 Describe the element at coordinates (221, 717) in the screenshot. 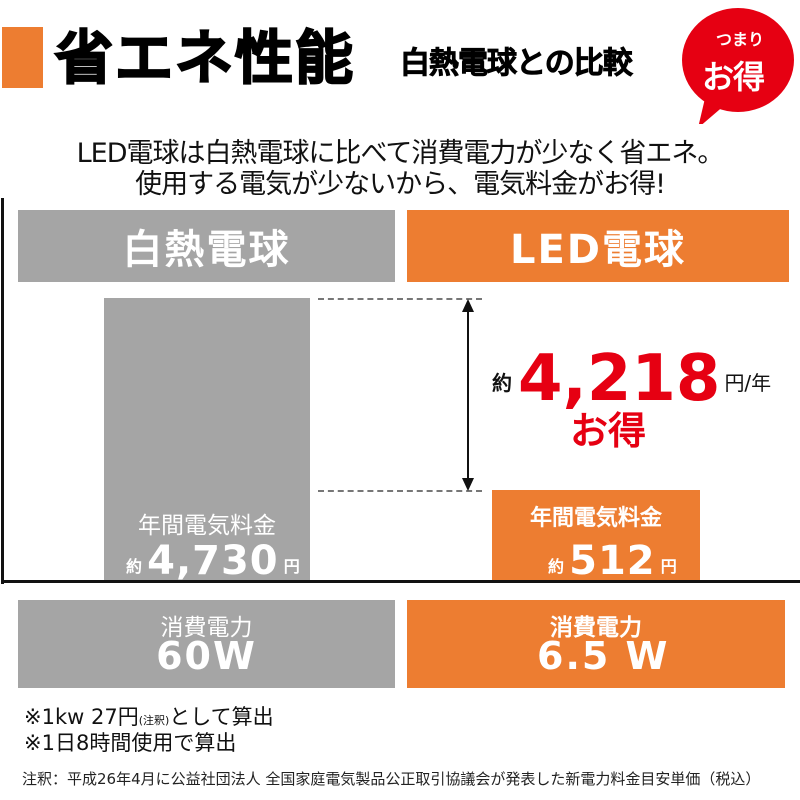

I see `note-rate-suffix: として算出` at that location.